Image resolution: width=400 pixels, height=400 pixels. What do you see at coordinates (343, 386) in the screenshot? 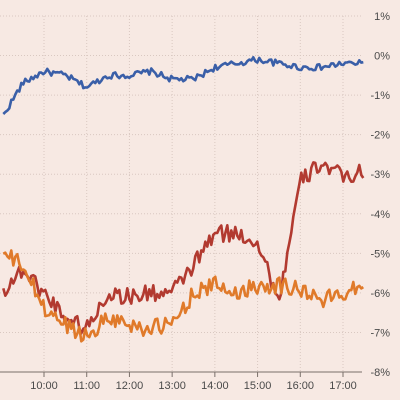
I see `x-tick-label: 17:00` at bounding box center [343, 386].